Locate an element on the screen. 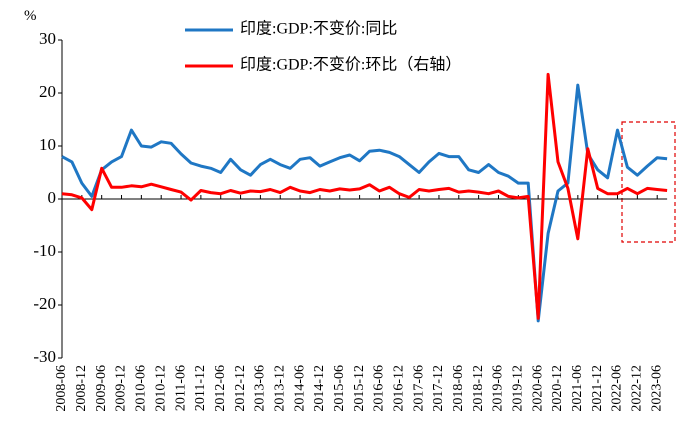 This screenshot has width=676, height=445. legend-label: 印度:GDP:不变价:环比（右轴） is located at coordinates (350, 65).